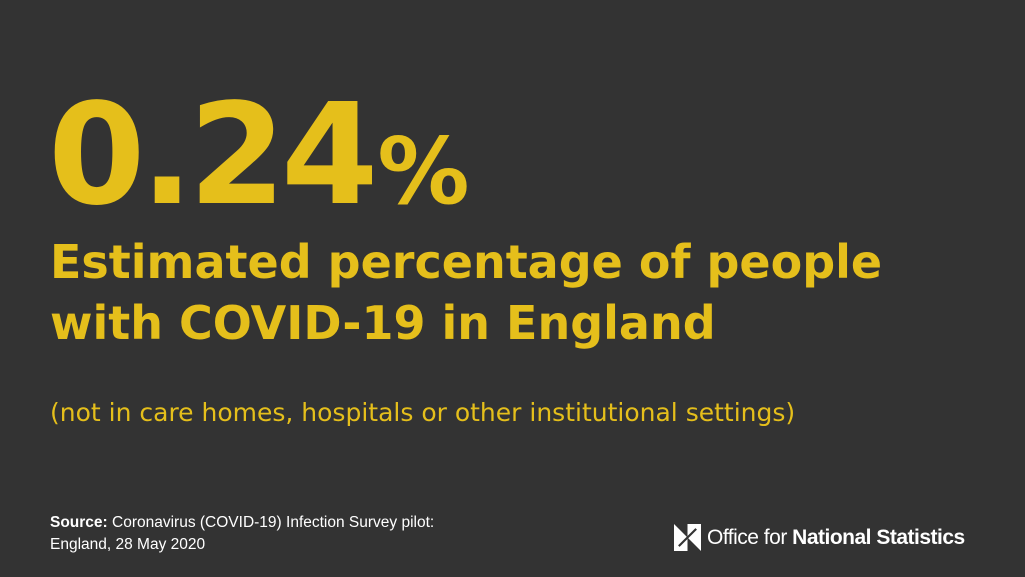 The height and width of the screenshot is (577, 1025). I want to click on ons-logo-text: Office for National Statistics, so click(836, 537).